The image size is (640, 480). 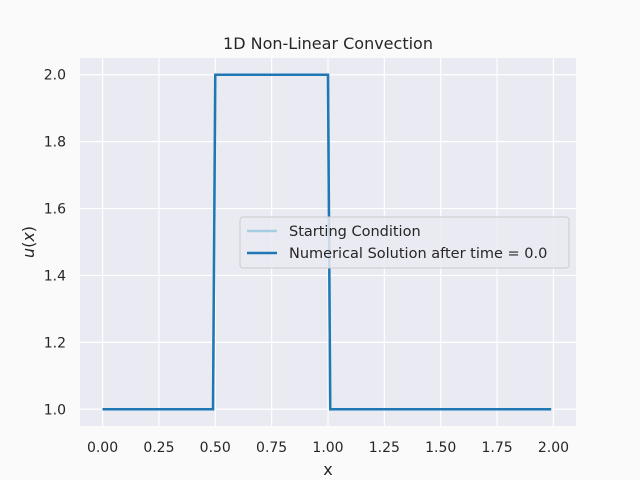 I want to click on x-axis-label: x, so click(x=327, y=469).